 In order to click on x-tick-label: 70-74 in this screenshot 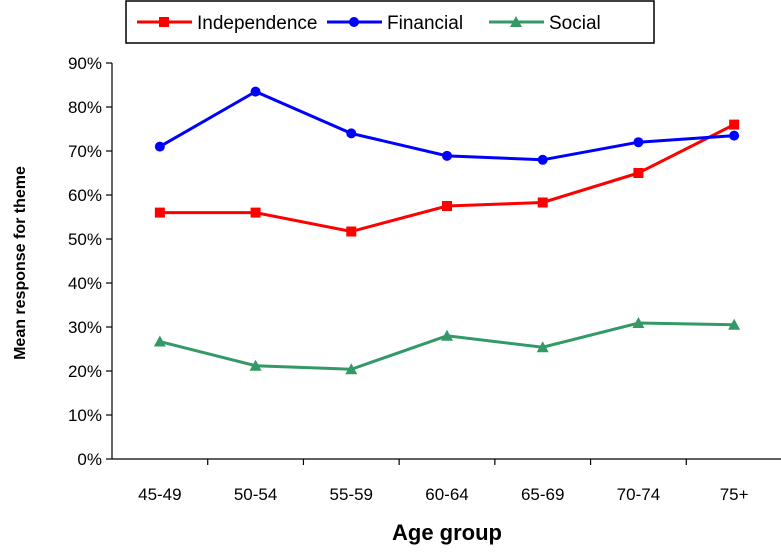, I will do `click(638, 494)`.